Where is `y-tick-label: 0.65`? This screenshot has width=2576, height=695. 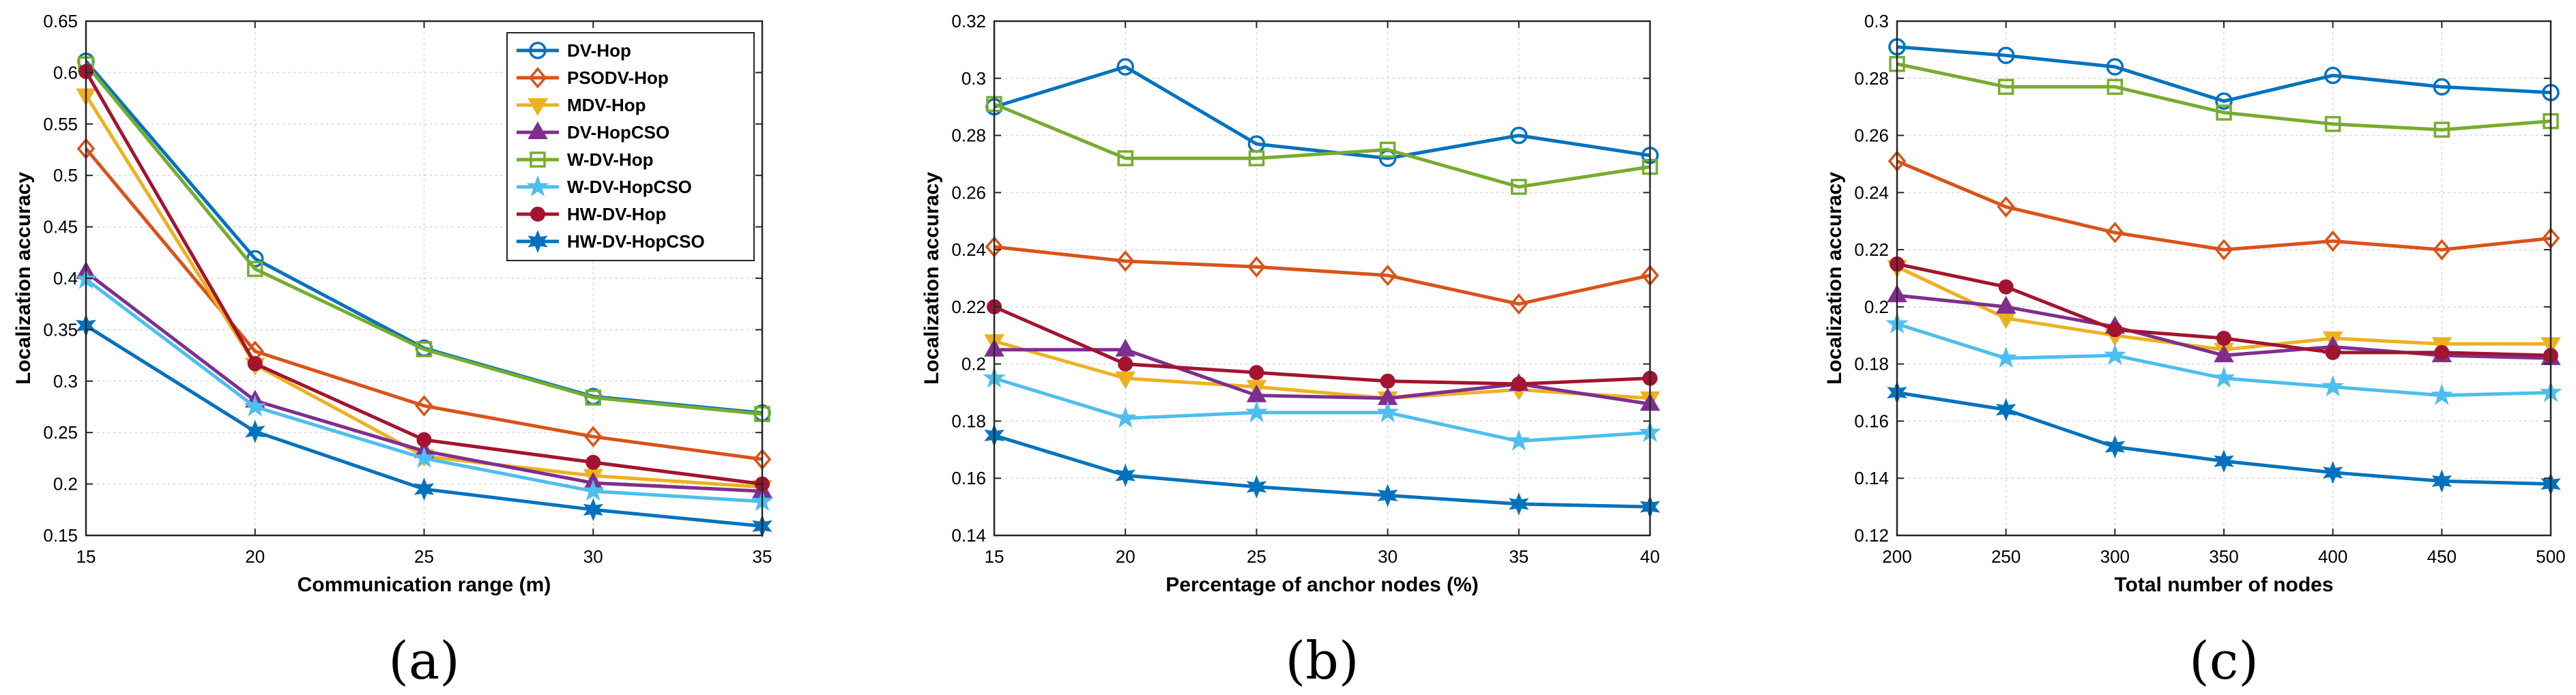 y-tick-label: 0.65 is located at coordinates (60, 21).